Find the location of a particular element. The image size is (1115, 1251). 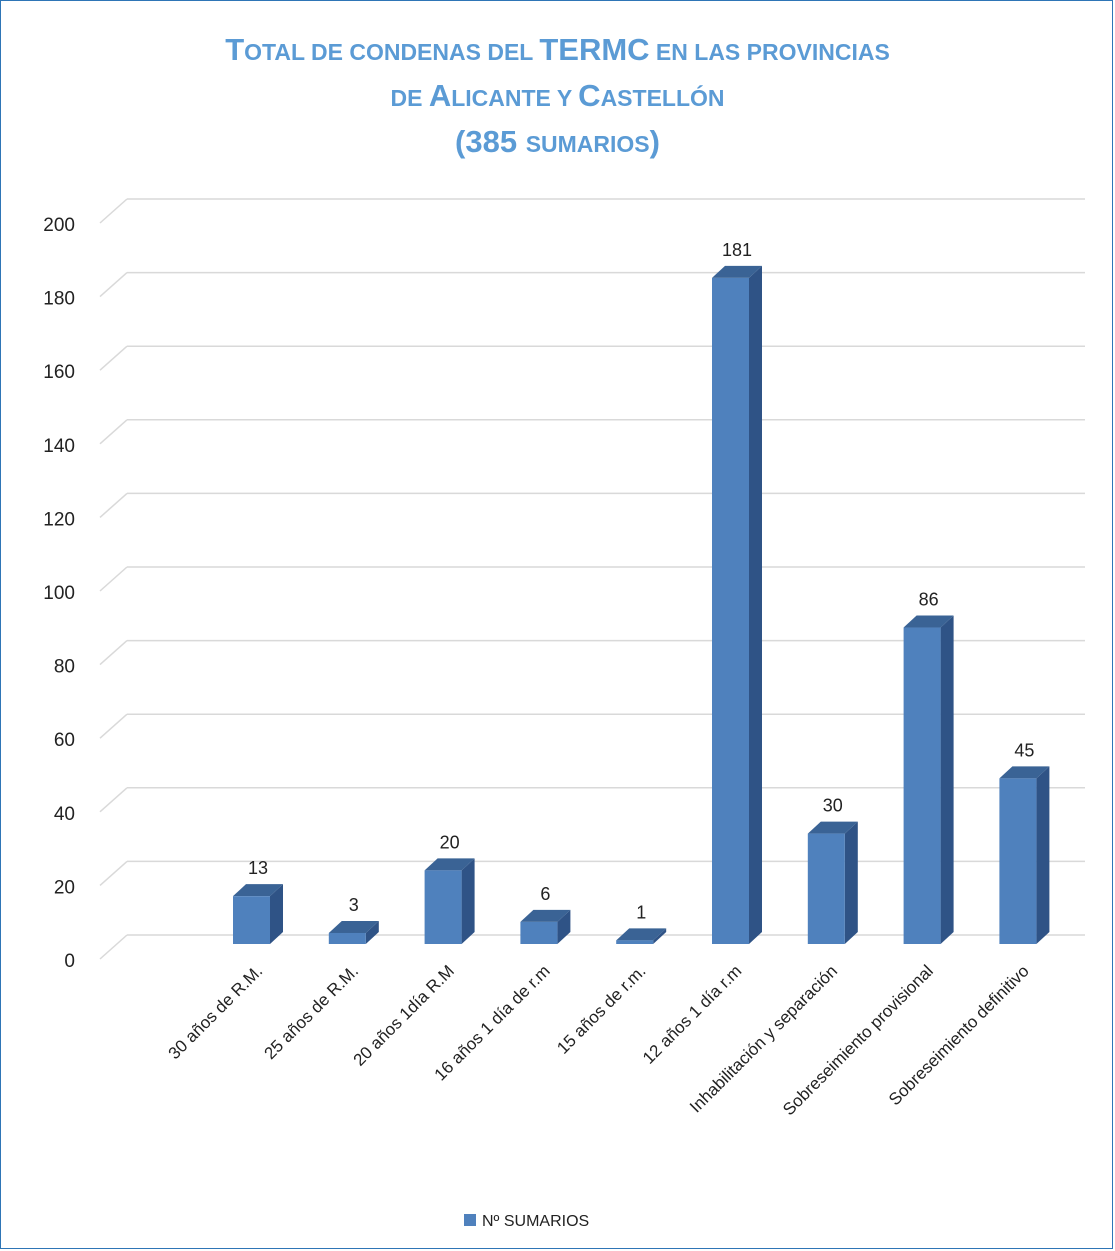

y-tick-label: 40 is located at coordinates (64, 814).